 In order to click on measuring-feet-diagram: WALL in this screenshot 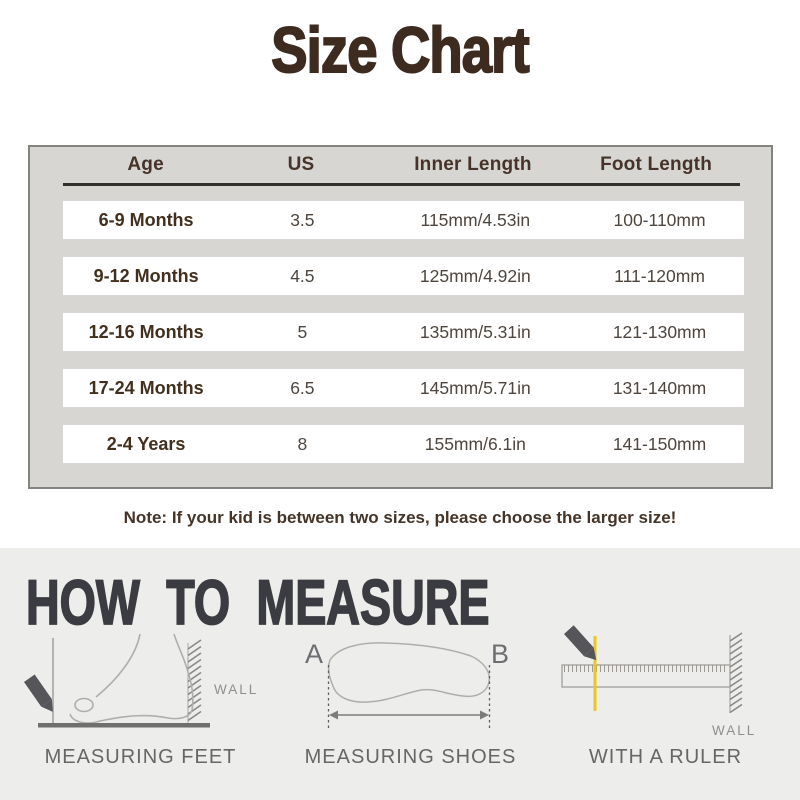, I will do `click(141, 680)`.